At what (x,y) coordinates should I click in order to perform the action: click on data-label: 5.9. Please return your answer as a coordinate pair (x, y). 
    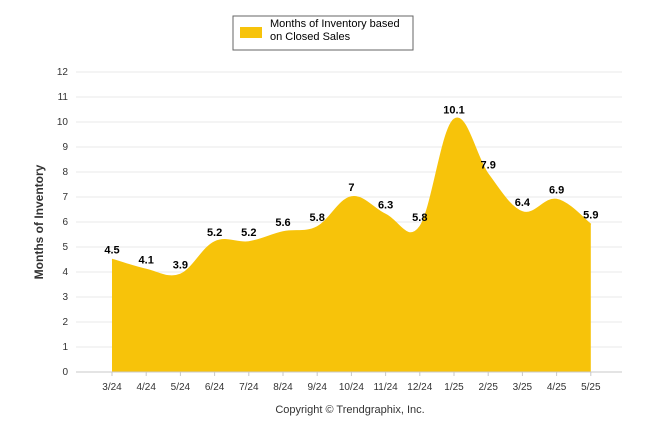
    Looking at the image, I should click on (590, 216).